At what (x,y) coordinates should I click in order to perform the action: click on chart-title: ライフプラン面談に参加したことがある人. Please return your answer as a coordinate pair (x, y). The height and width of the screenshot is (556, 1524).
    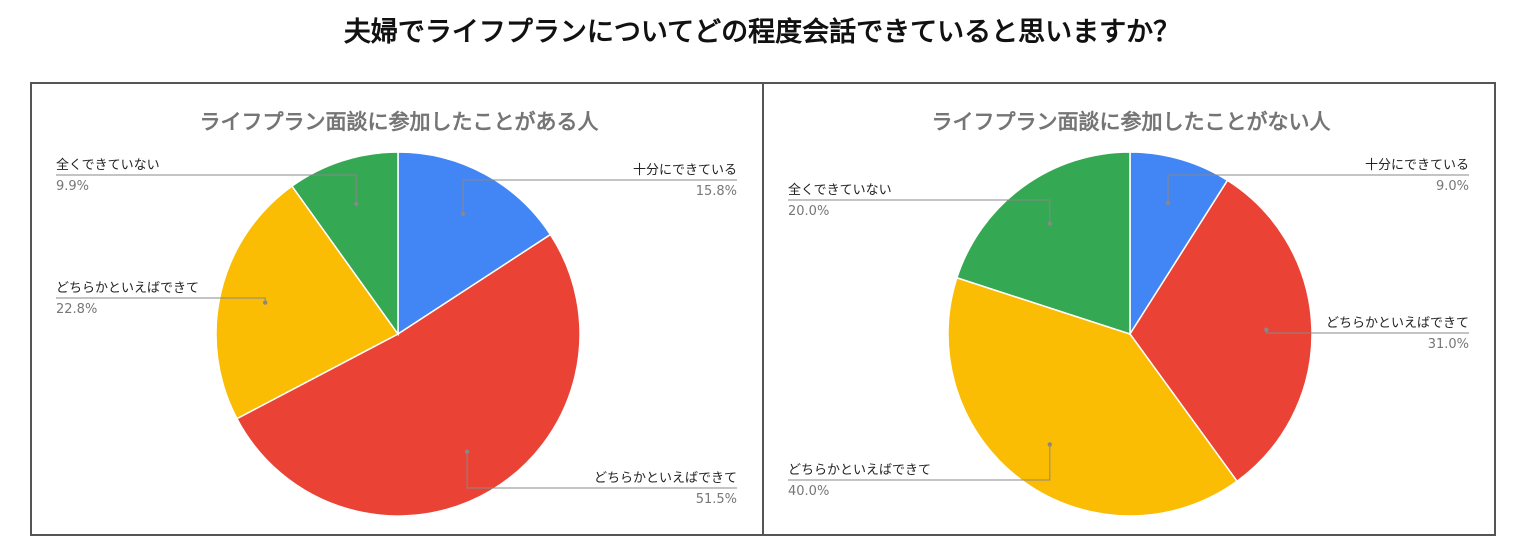
    Looking at the image, I should click on (399, 122).